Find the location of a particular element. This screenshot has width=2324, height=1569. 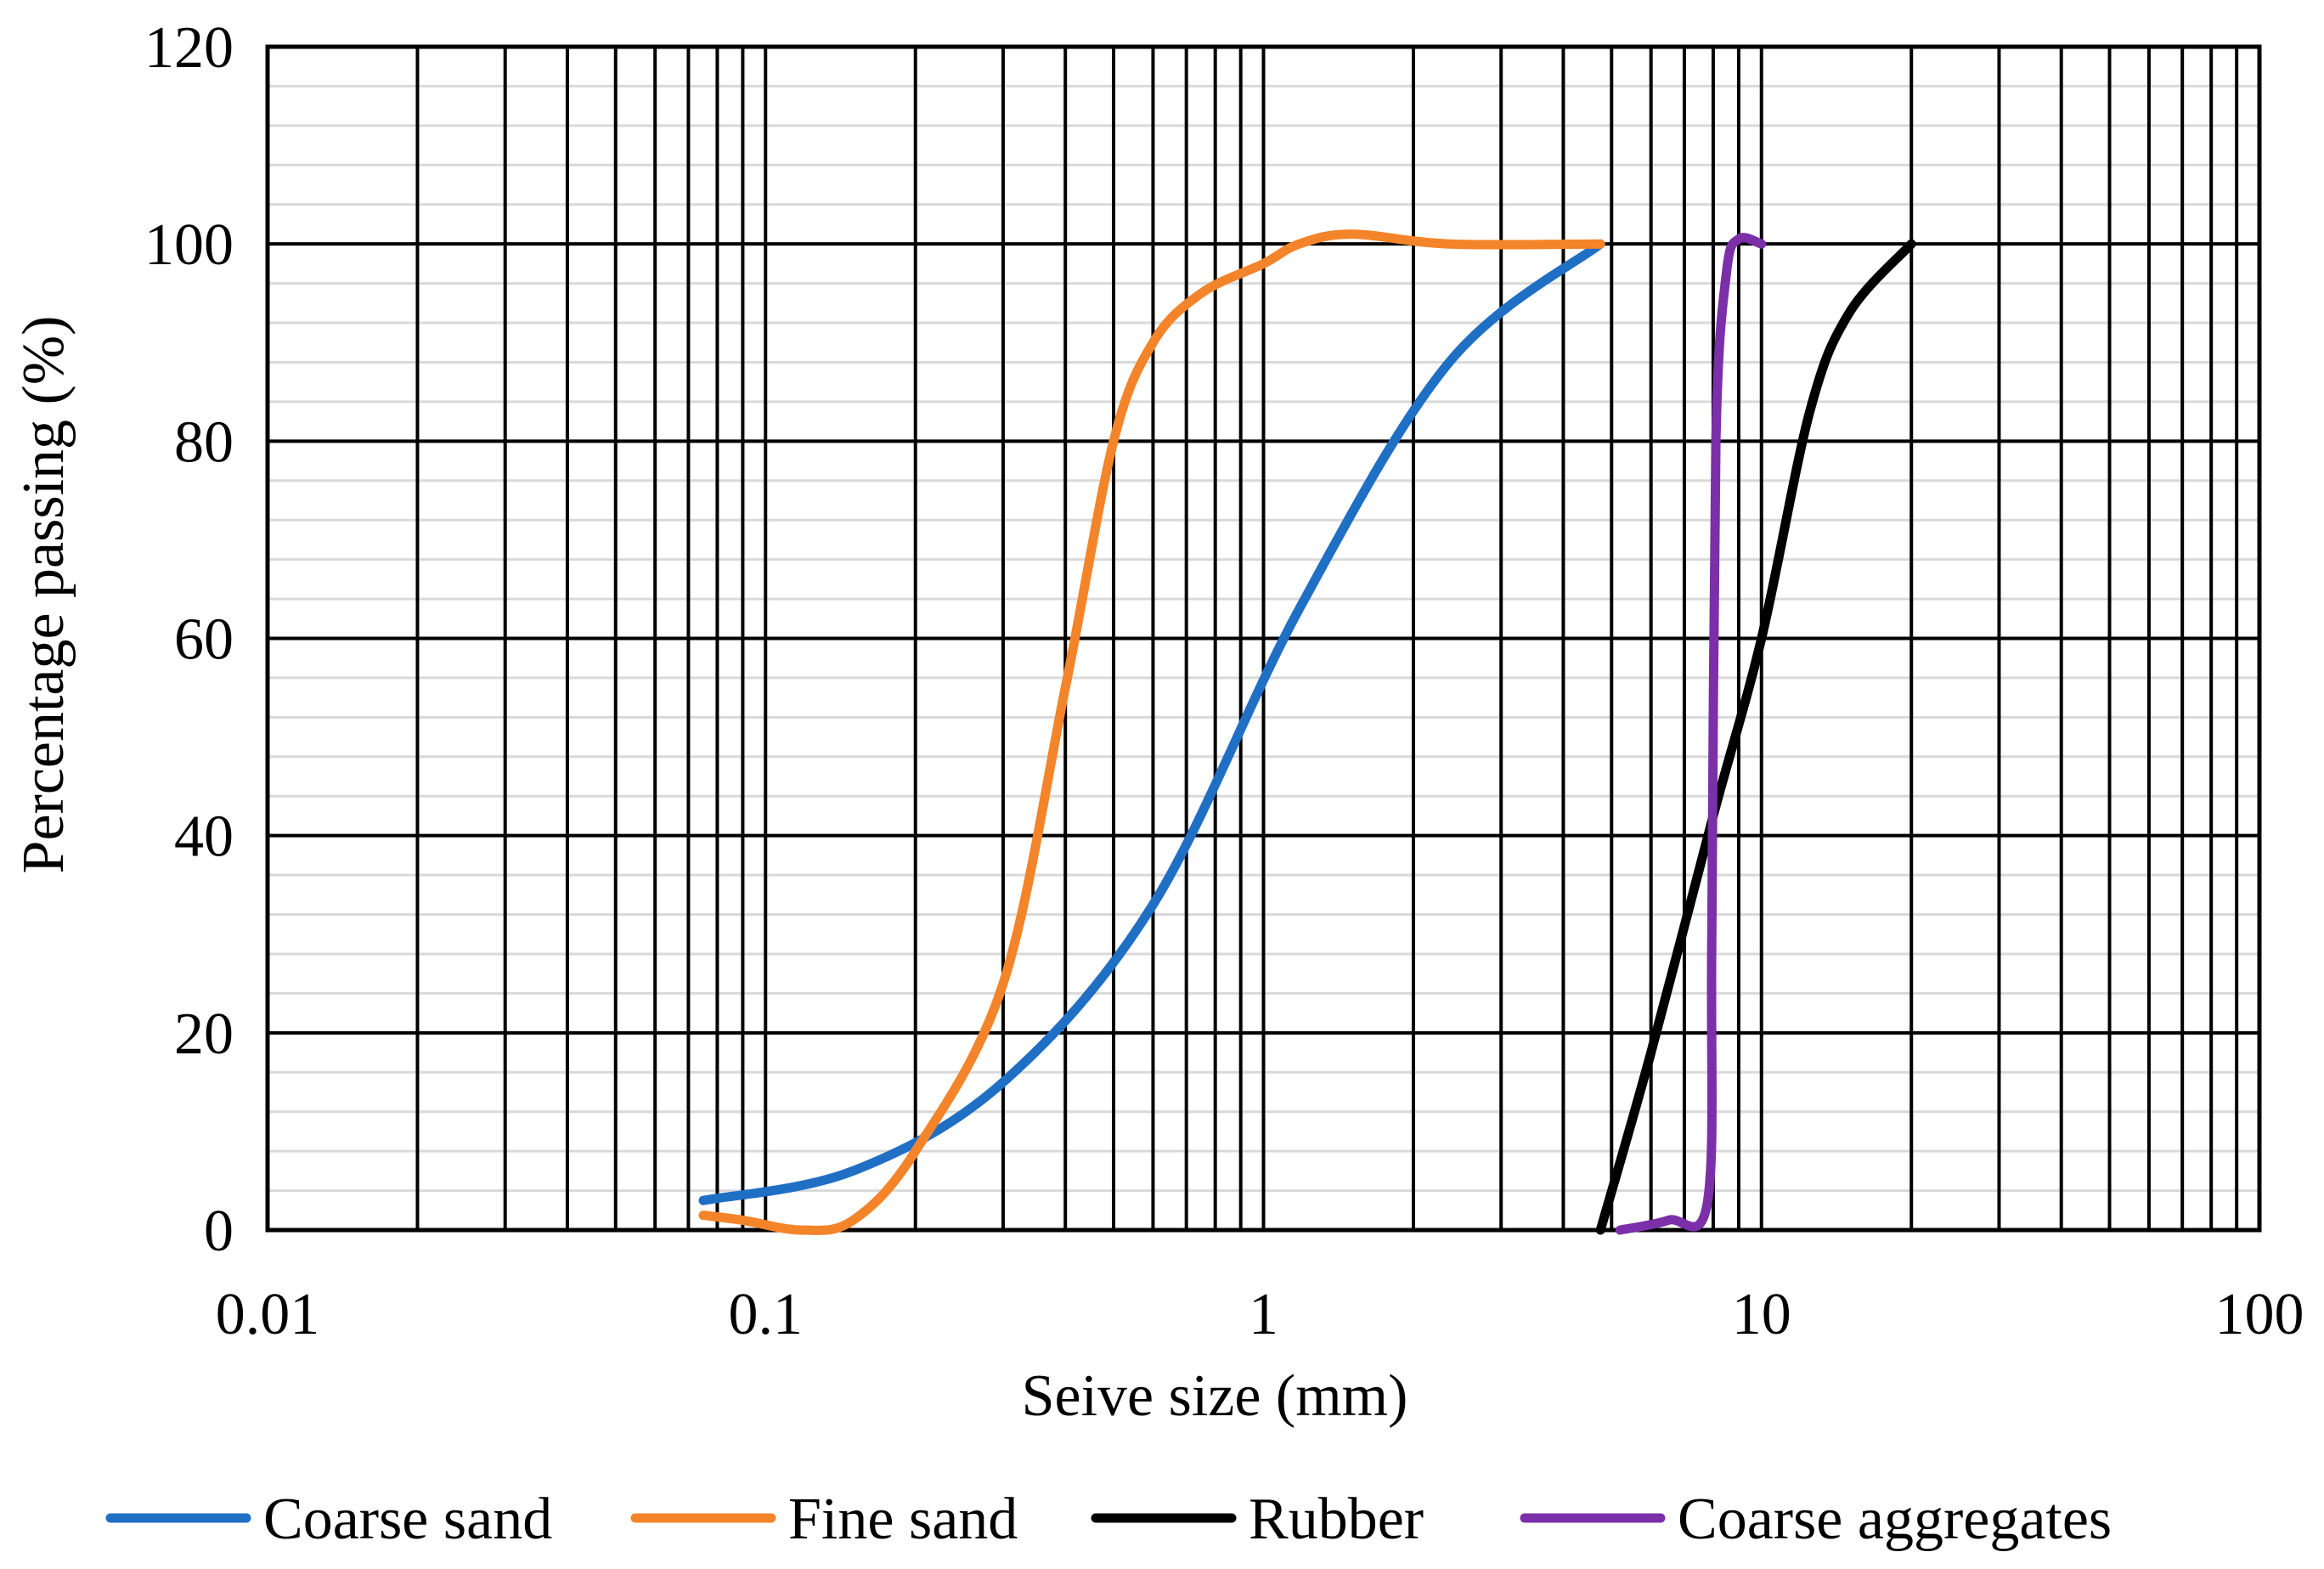

y-tick-label: 40 is located at coordinates (204, 837).